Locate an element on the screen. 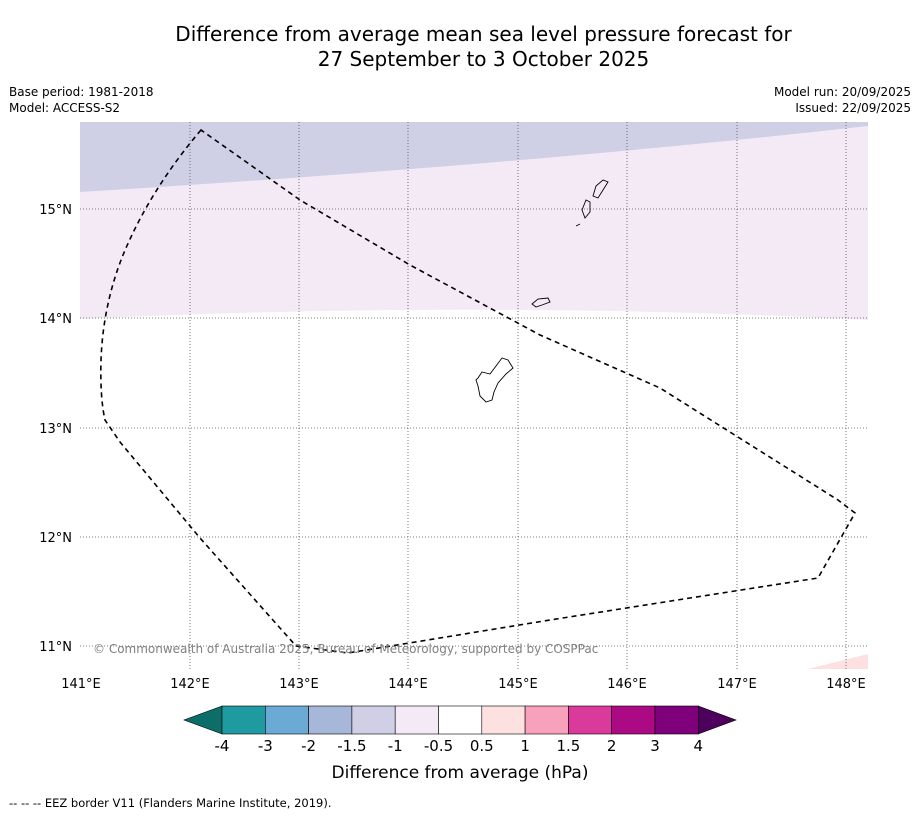  tinian-island is located at coordinates (586, 209).